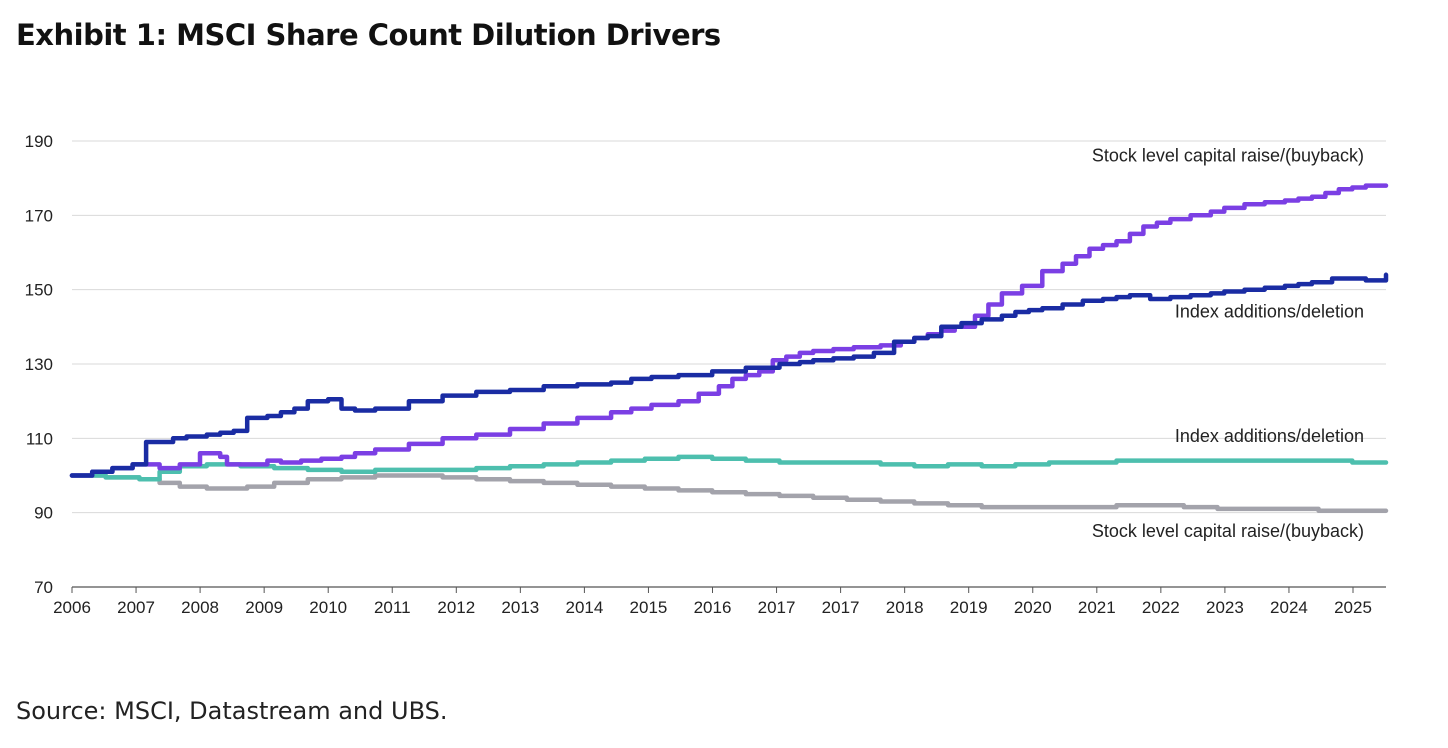 This screenshot has width=1448, height=748. What do you see at coordinates (649, 607) in the screenshot?
I see `x-tick-label: 2015` at bounding box center [649, 607].